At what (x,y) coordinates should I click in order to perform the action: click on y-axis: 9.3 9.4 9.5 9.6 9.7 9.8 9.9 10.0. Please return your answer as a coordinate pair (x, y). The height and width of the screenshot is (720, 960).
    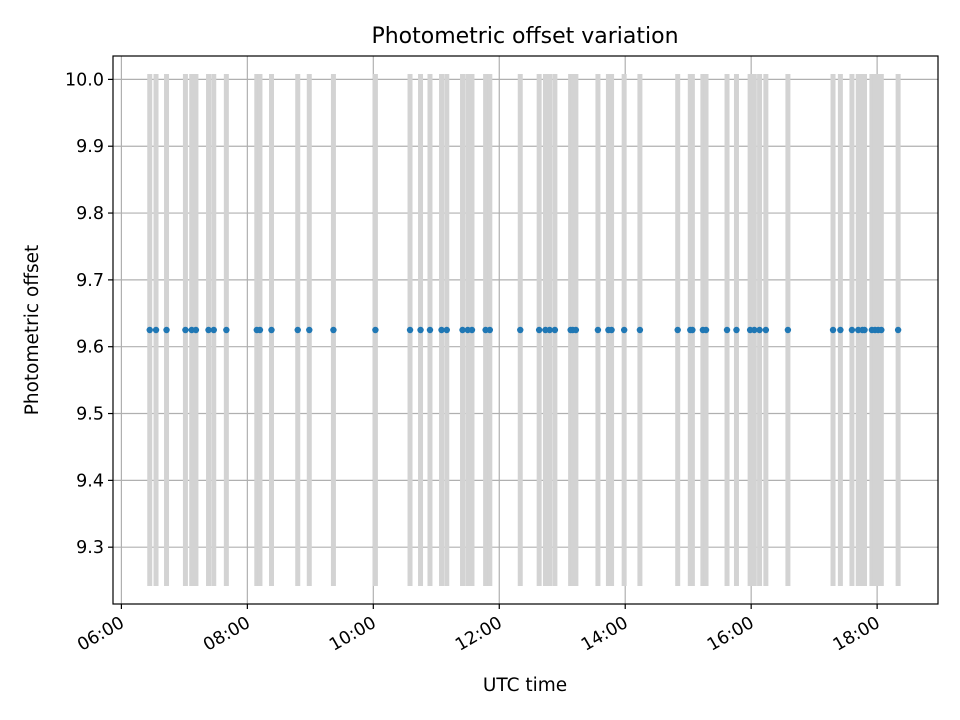
    Looking at the image, I should click on (89, 314).